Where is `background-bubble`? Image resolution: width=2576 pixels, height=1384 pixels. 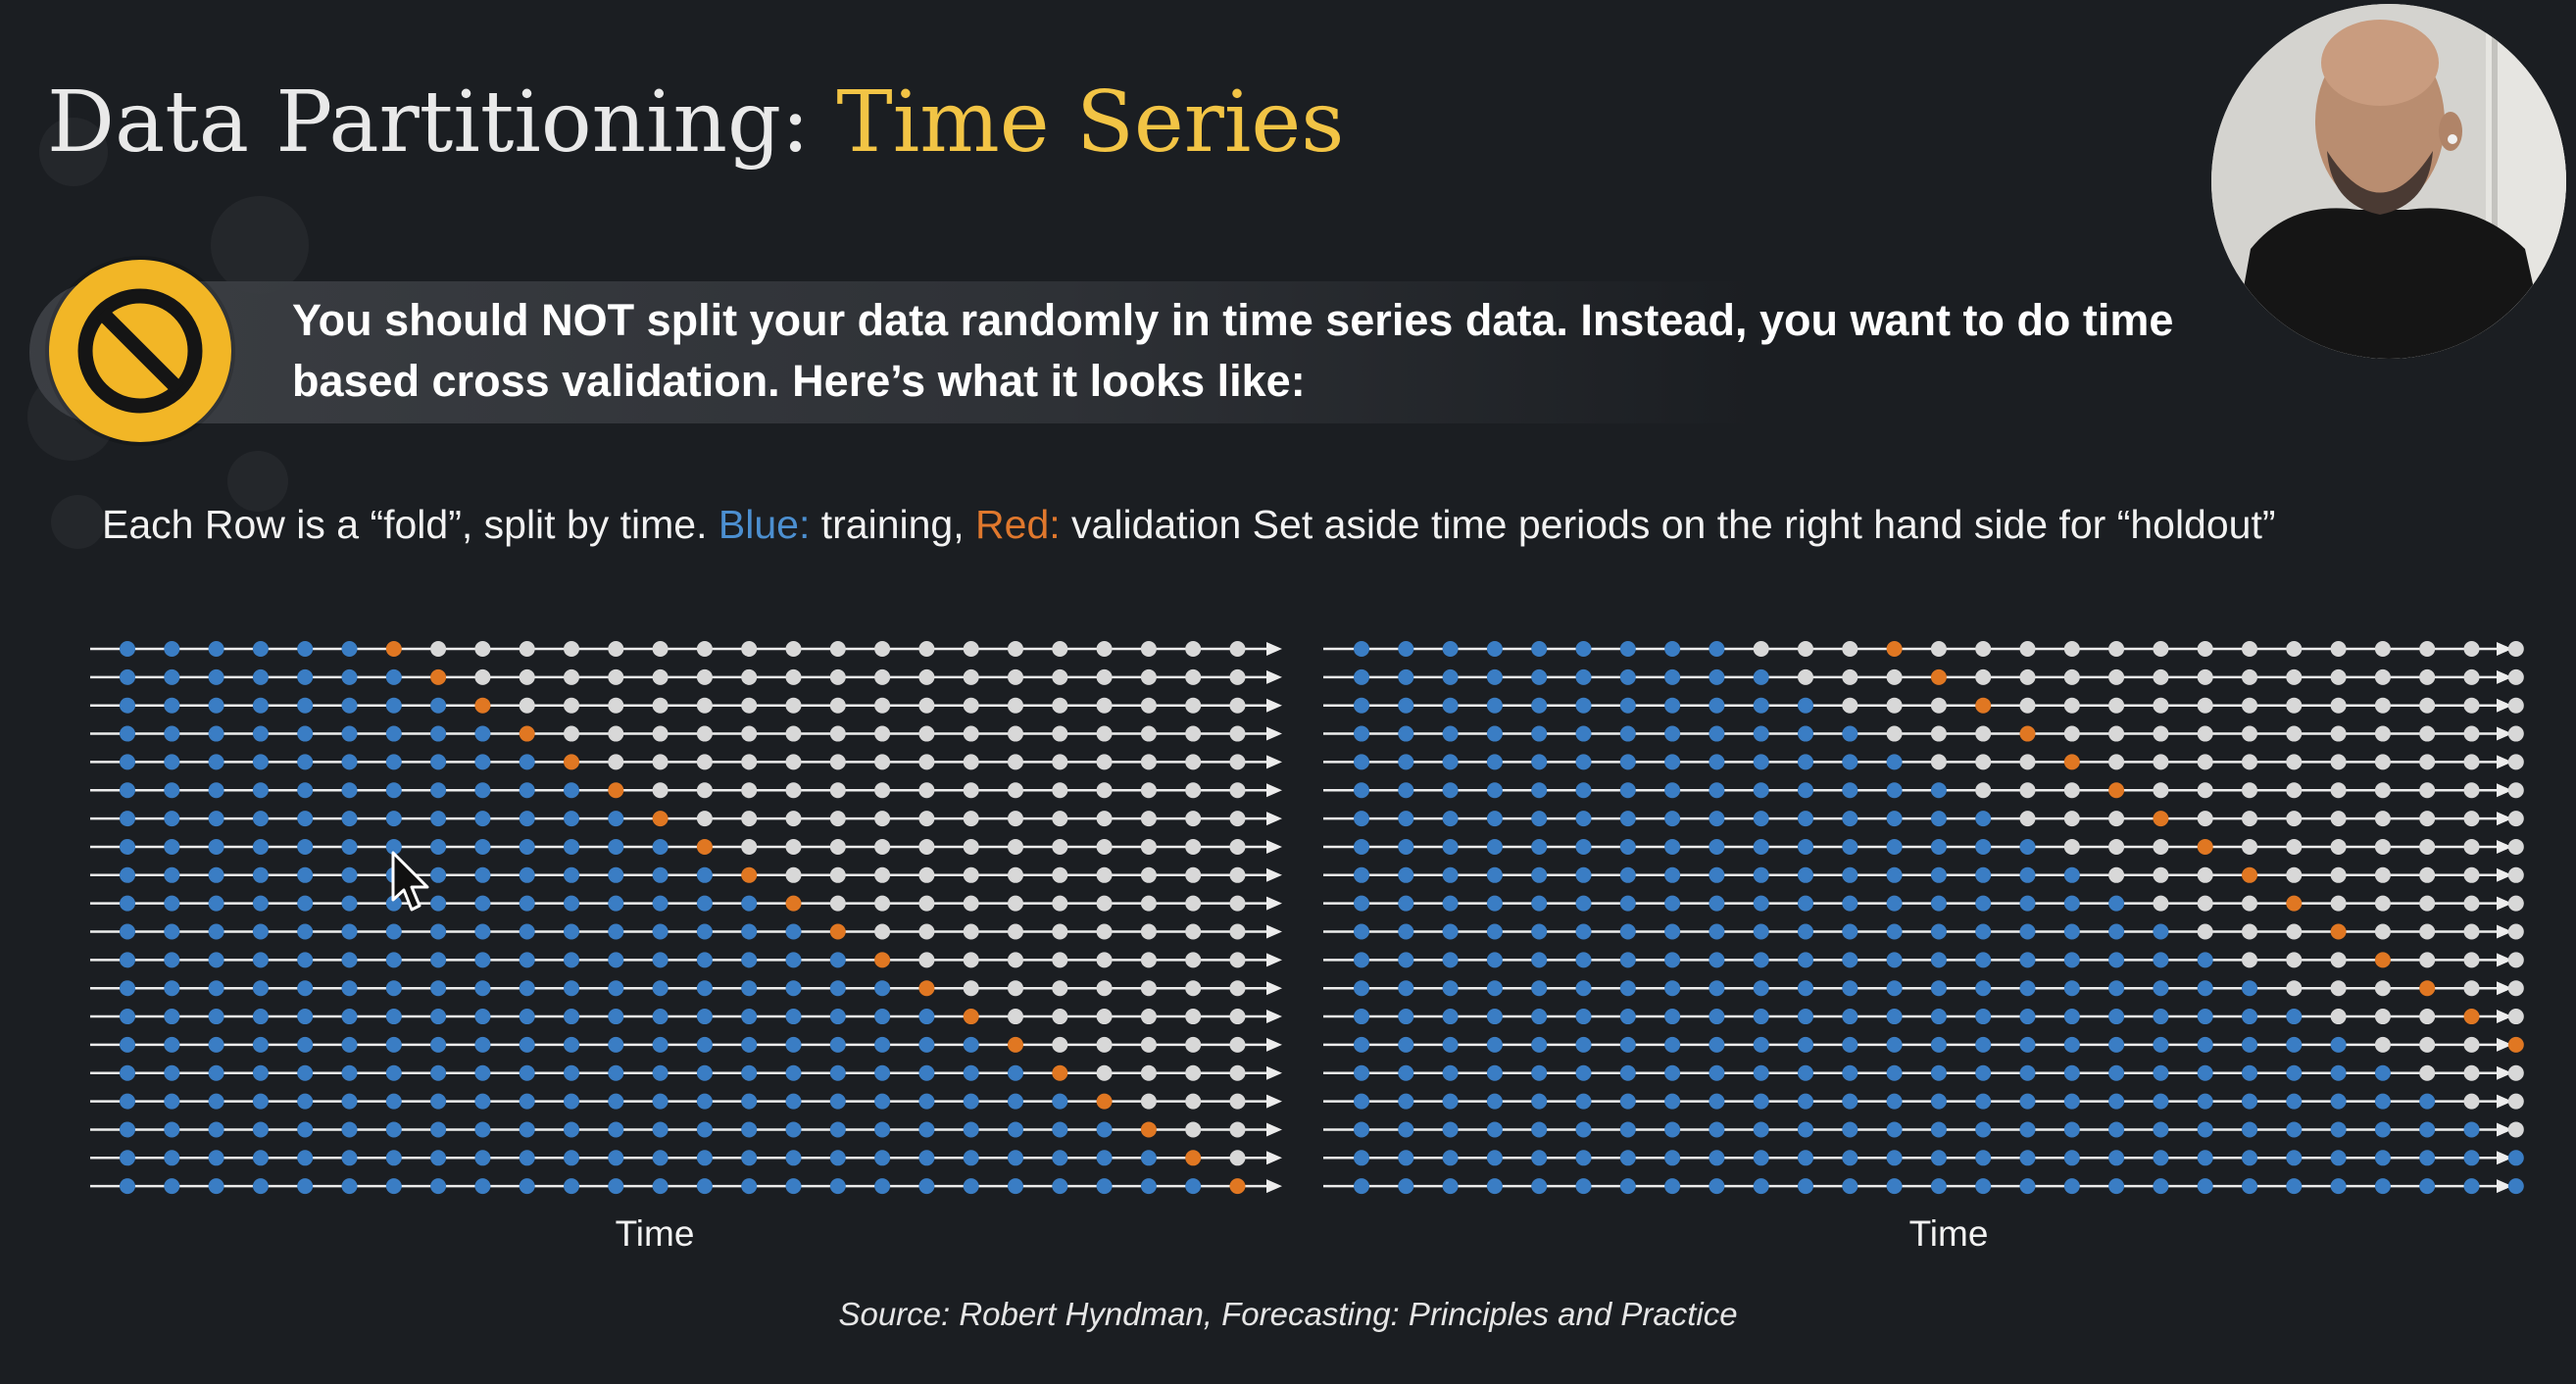 background-bubble is located at coordinates (73, 152).